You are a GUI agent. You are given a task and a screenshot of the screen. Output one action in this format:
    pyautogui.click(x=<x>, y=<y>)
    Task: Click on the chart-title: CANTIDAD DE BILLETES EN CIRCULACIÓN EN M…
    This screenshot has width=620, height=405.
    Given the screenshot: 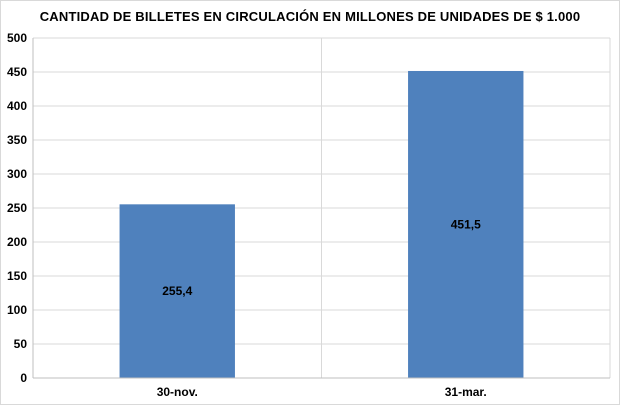 What is the action you would take?
    pyautogui.click(x=310, y=16)
    